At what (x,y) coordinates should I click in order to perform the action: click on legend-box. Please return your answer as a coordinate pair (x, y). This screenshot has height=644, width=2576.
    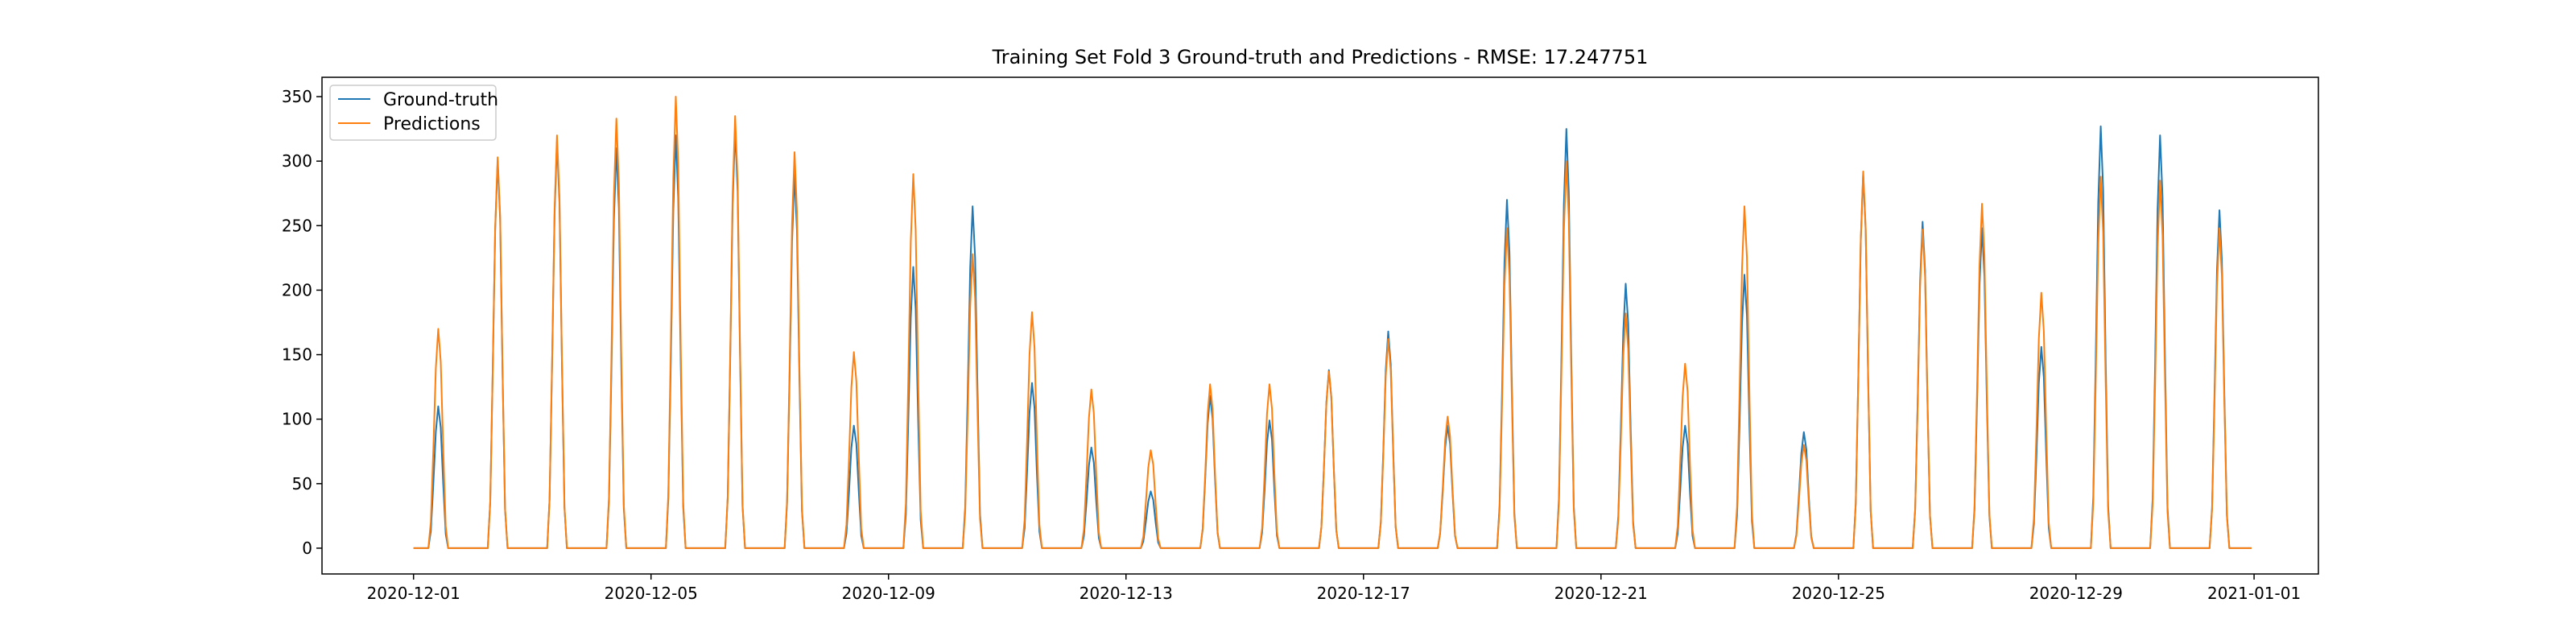
    Looking at the image, I should click on (413, 113).